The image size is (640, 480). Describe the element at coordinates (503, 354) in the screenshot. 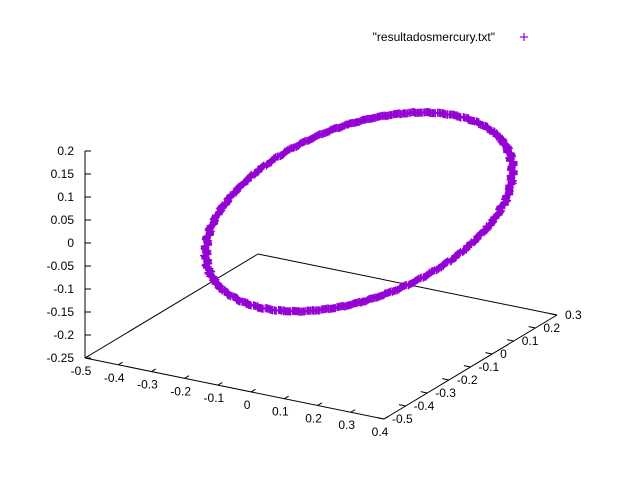

I see `y-tick-label-5: 0` at that location.